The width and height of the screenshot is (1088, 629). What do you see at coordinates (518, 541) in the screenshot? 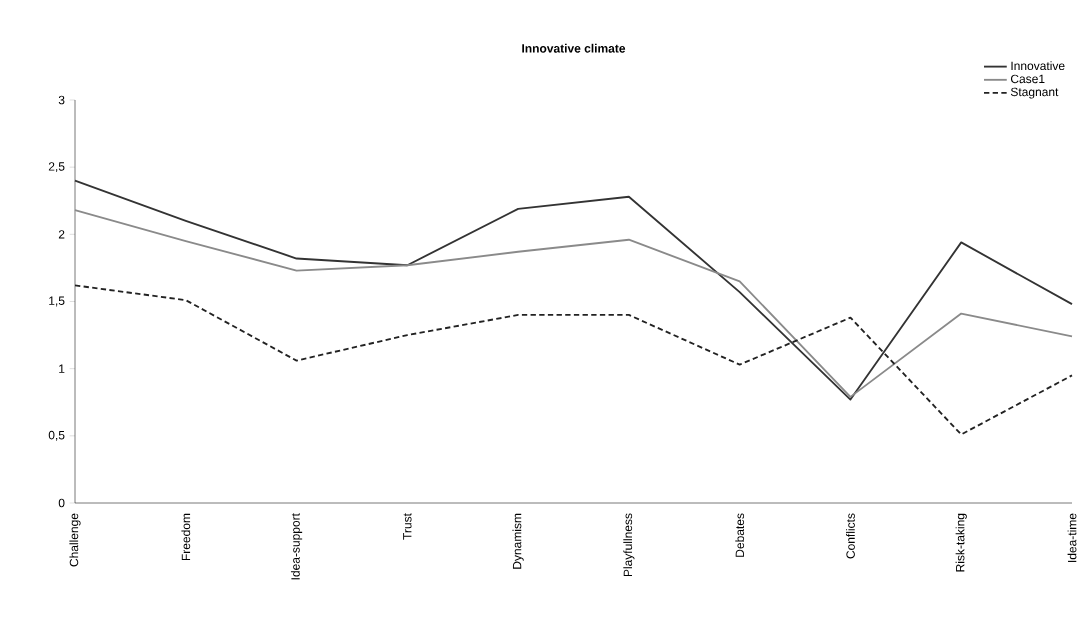
I see `x-tick-label: Dynamism` at bounding box center [518, 541].